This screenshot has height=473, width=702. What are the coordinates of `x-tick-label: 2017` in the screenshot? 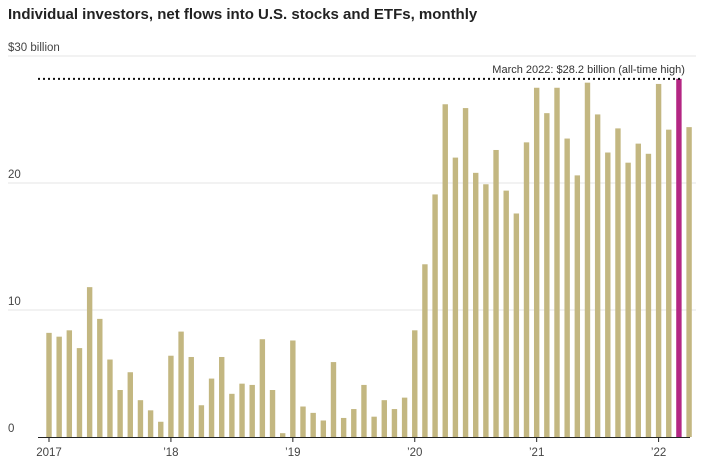 It's located at (49, 453).